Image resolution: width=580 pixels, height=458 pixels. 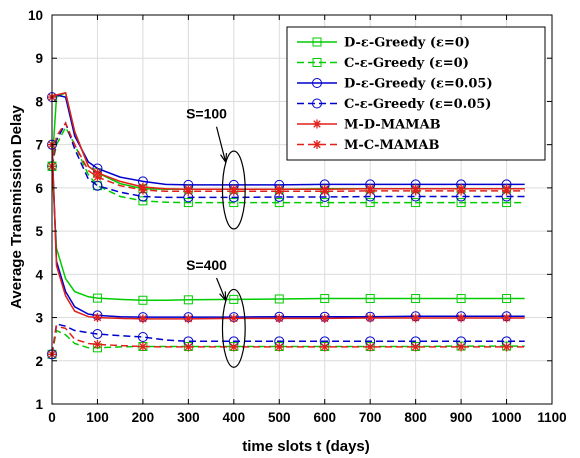 I want to click on legend-label: M-C-MAMAB, so click(x=391, y=145).